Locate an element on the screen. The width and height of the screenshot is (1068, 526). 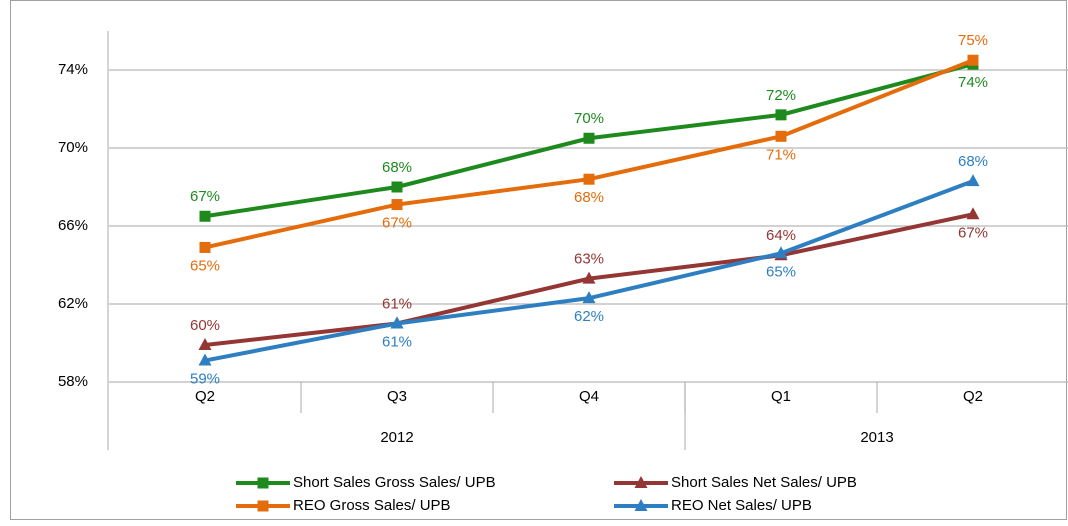
legend-label: REO Net Sales/ UPB is located at coordinates (741, 505).